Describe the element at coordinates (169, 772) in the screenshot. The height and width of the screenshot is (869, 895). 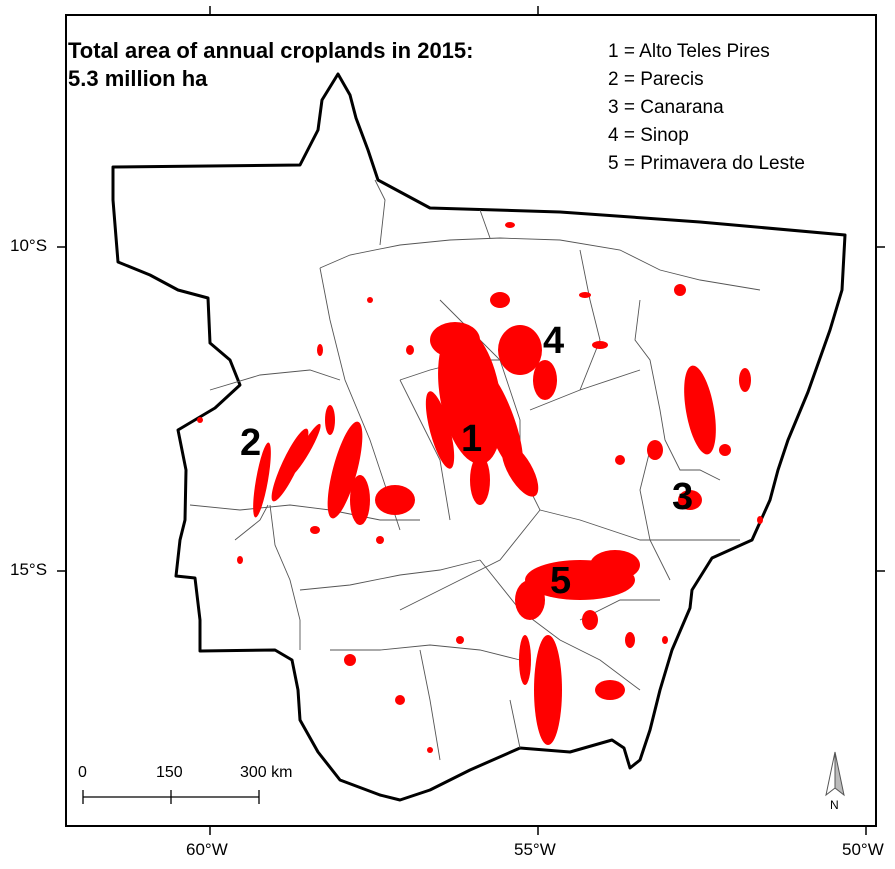
I see `scale-label-150: 150` at that location.